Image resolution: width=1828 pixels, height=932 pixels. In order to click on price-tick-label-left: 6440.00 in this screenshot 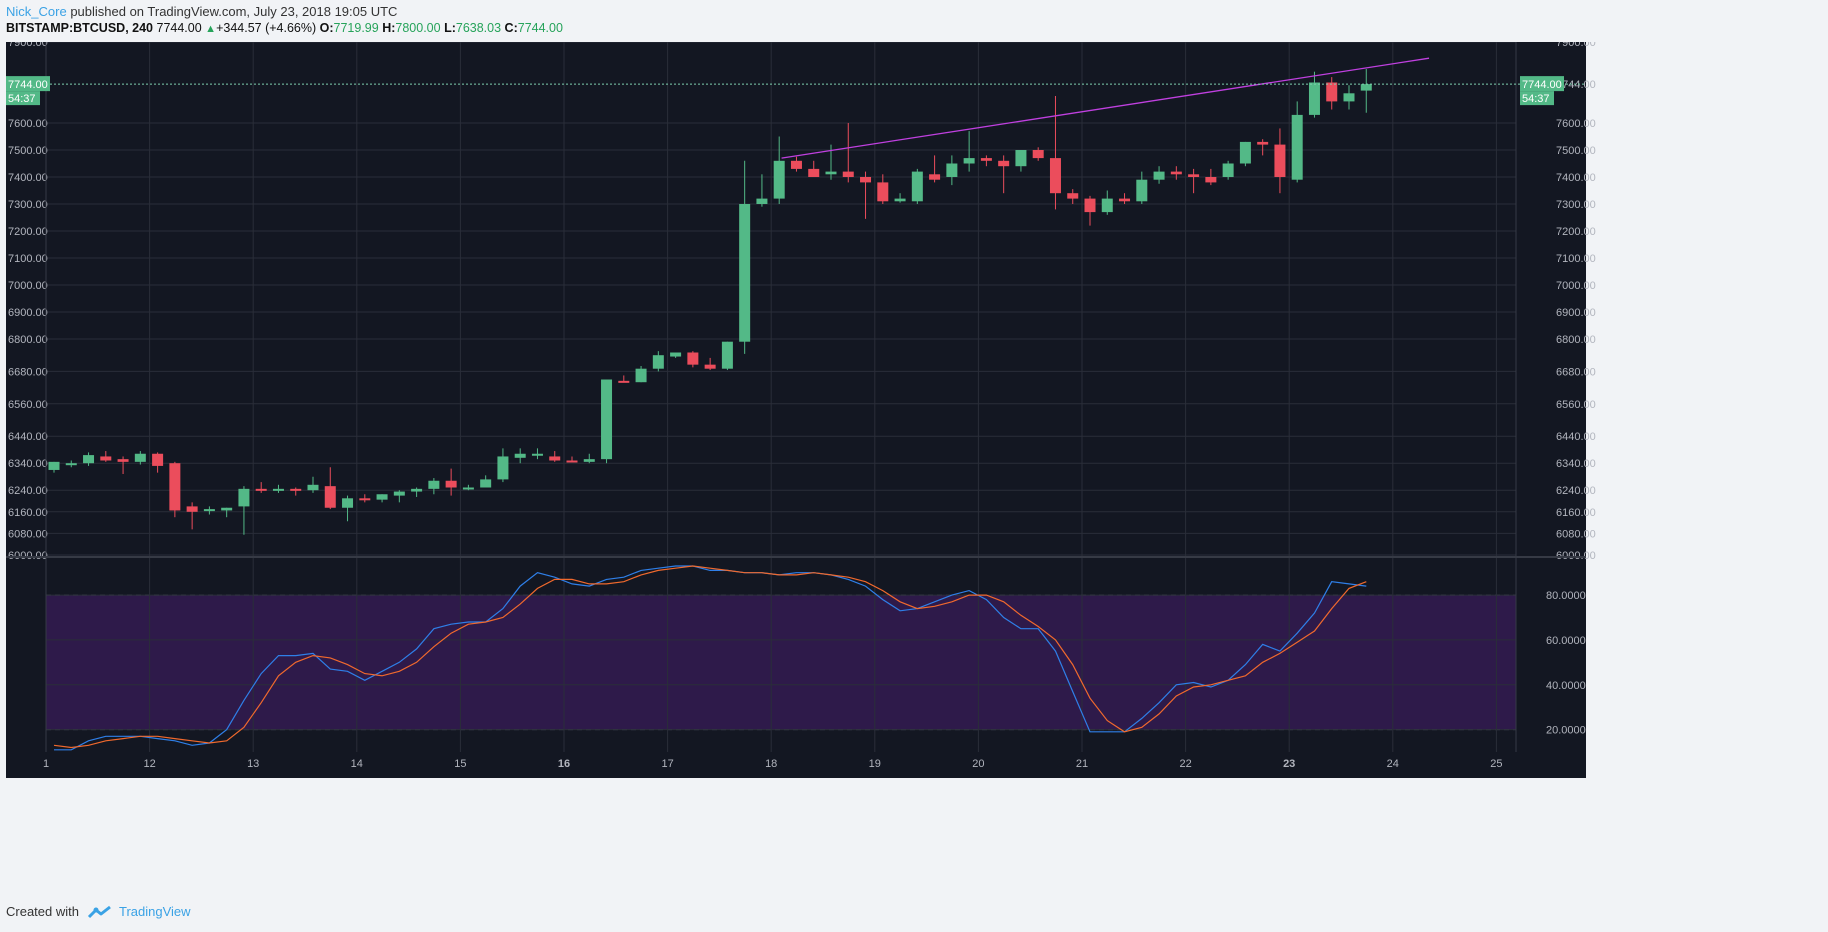, I will do `click(28, 437)`.